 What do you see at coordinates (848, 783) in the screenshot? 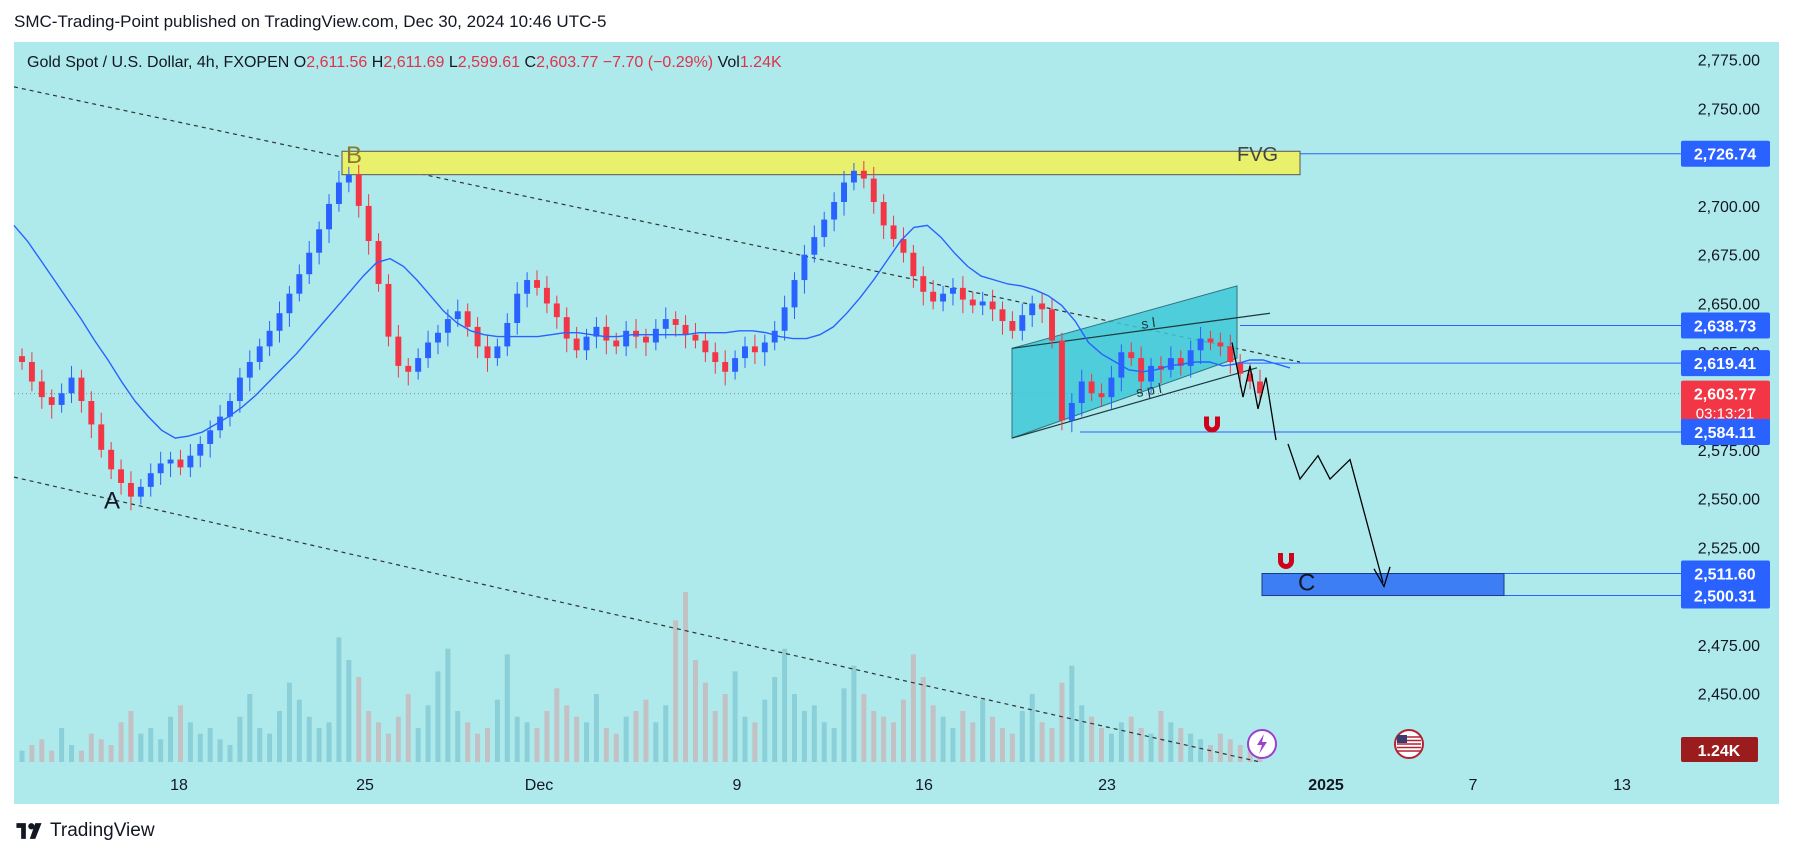
I see `time-axis-panel` at bounding box center [848, 783].